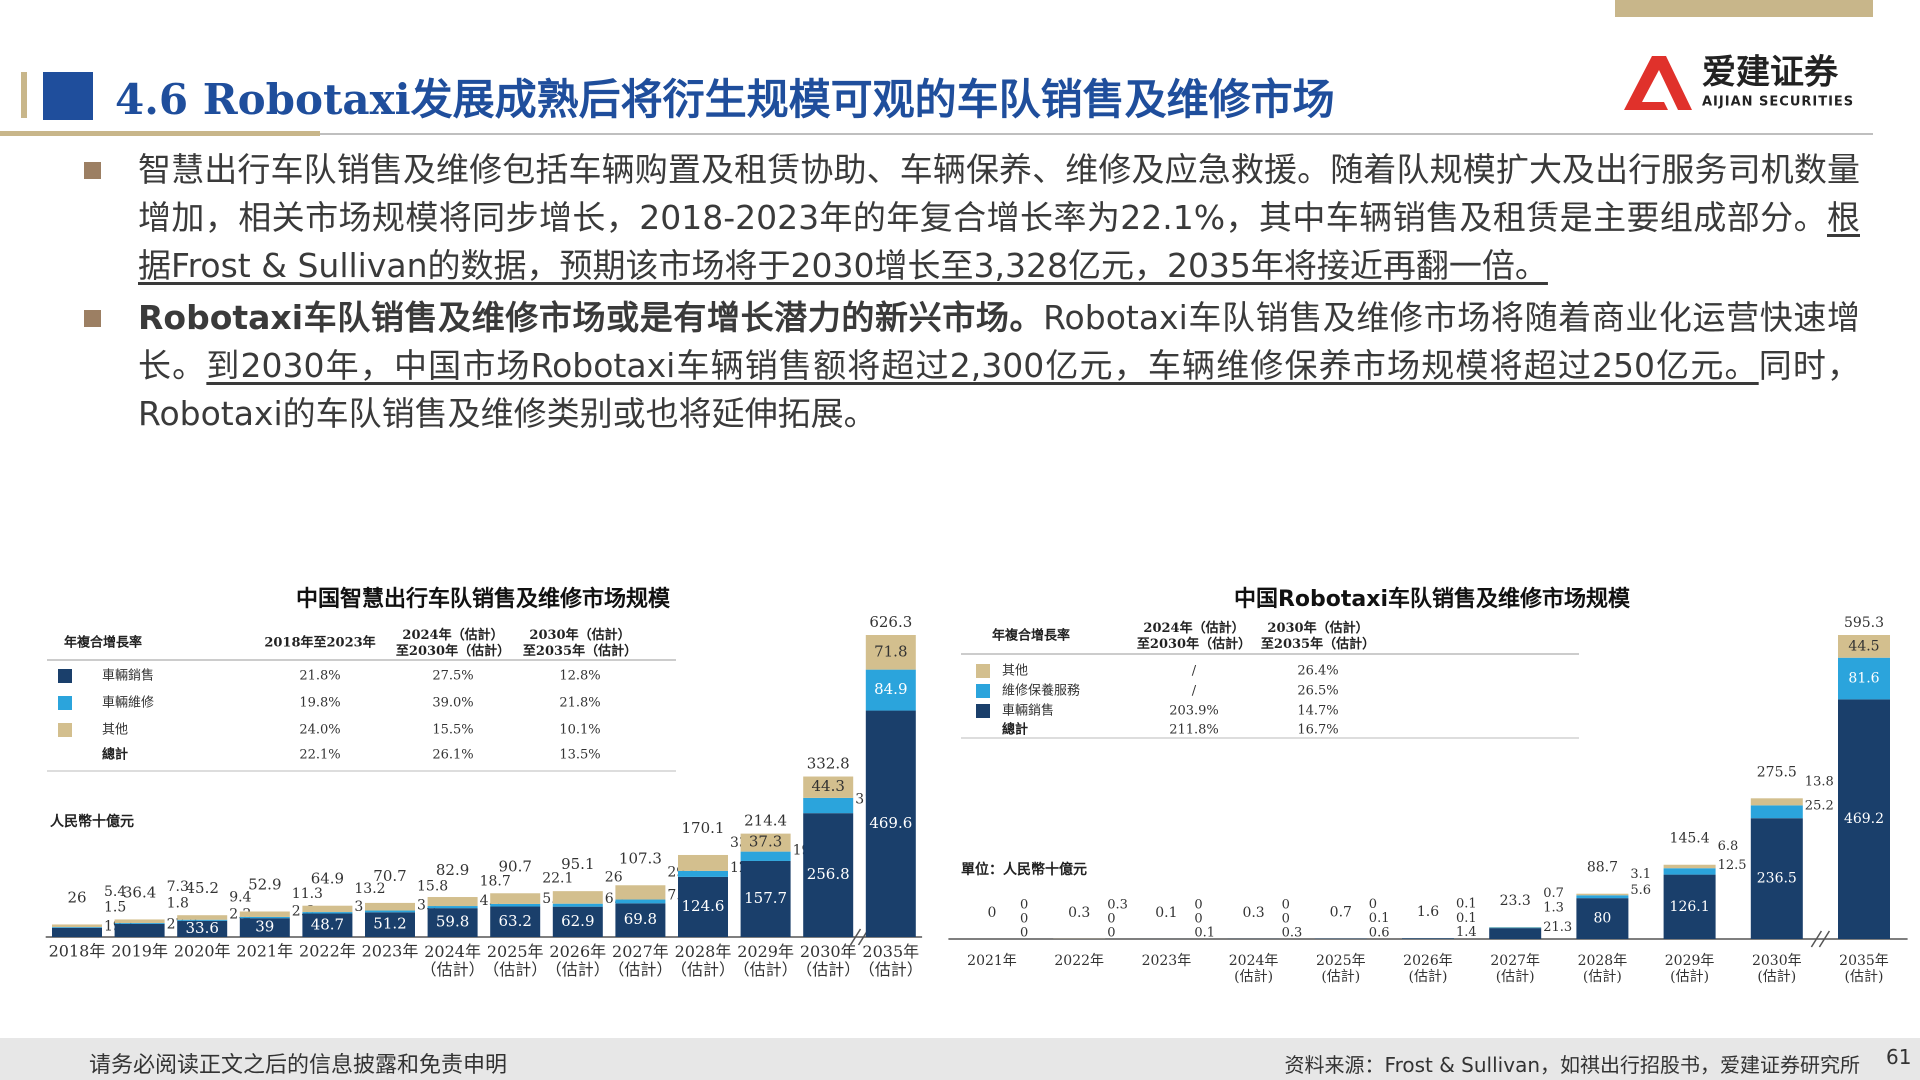 The image size is (1920, 1080). What do you see at coordinates (115, 907) in the screenshot?
I see `data-label: 1.5` at bounding box center [115, 907].